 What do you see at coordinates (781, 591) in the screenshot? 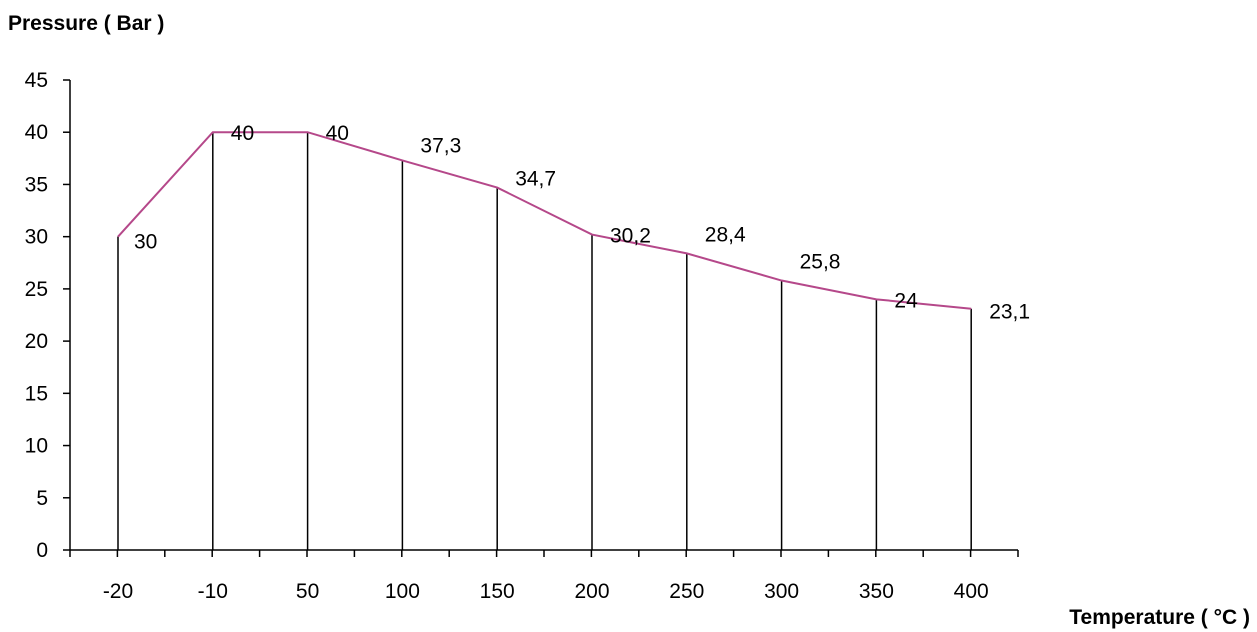
I see `x-tick-label: 300` at bounding box center [781, 591].